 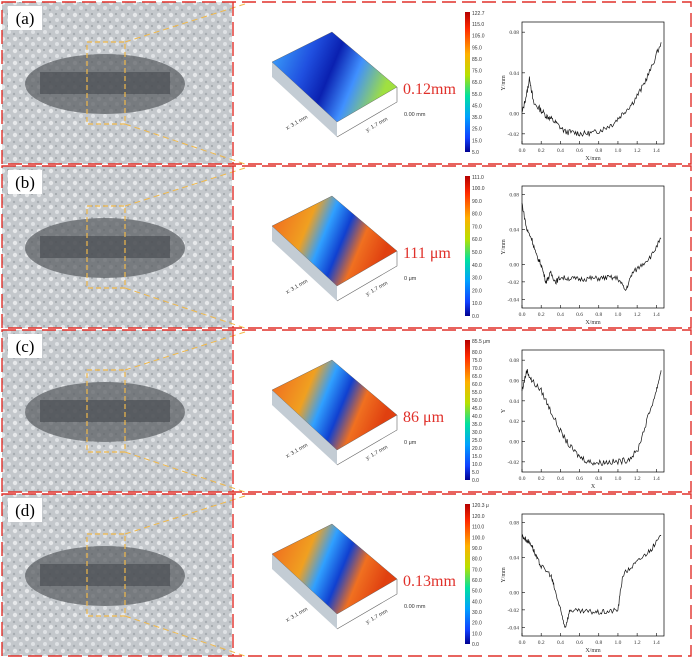 I want to click on x-axis-label: X/mm, so click(x=593, y=159).